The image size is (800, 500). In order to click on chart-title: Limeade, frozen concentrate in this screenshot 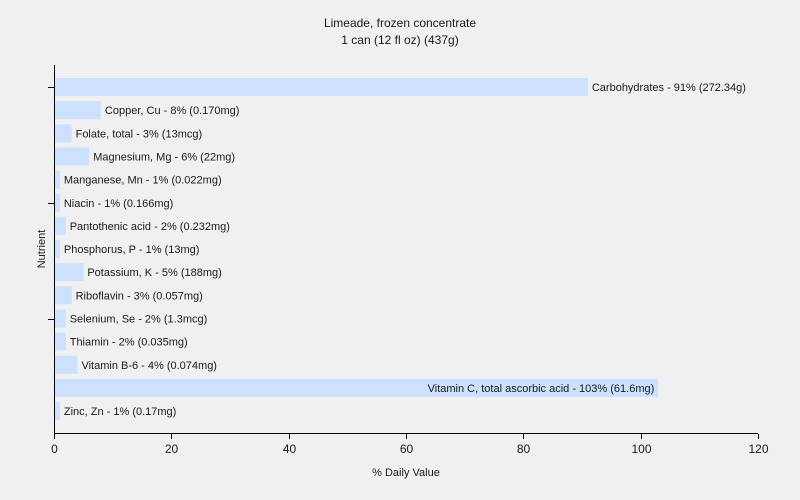, I will do `click(400, 23)`.